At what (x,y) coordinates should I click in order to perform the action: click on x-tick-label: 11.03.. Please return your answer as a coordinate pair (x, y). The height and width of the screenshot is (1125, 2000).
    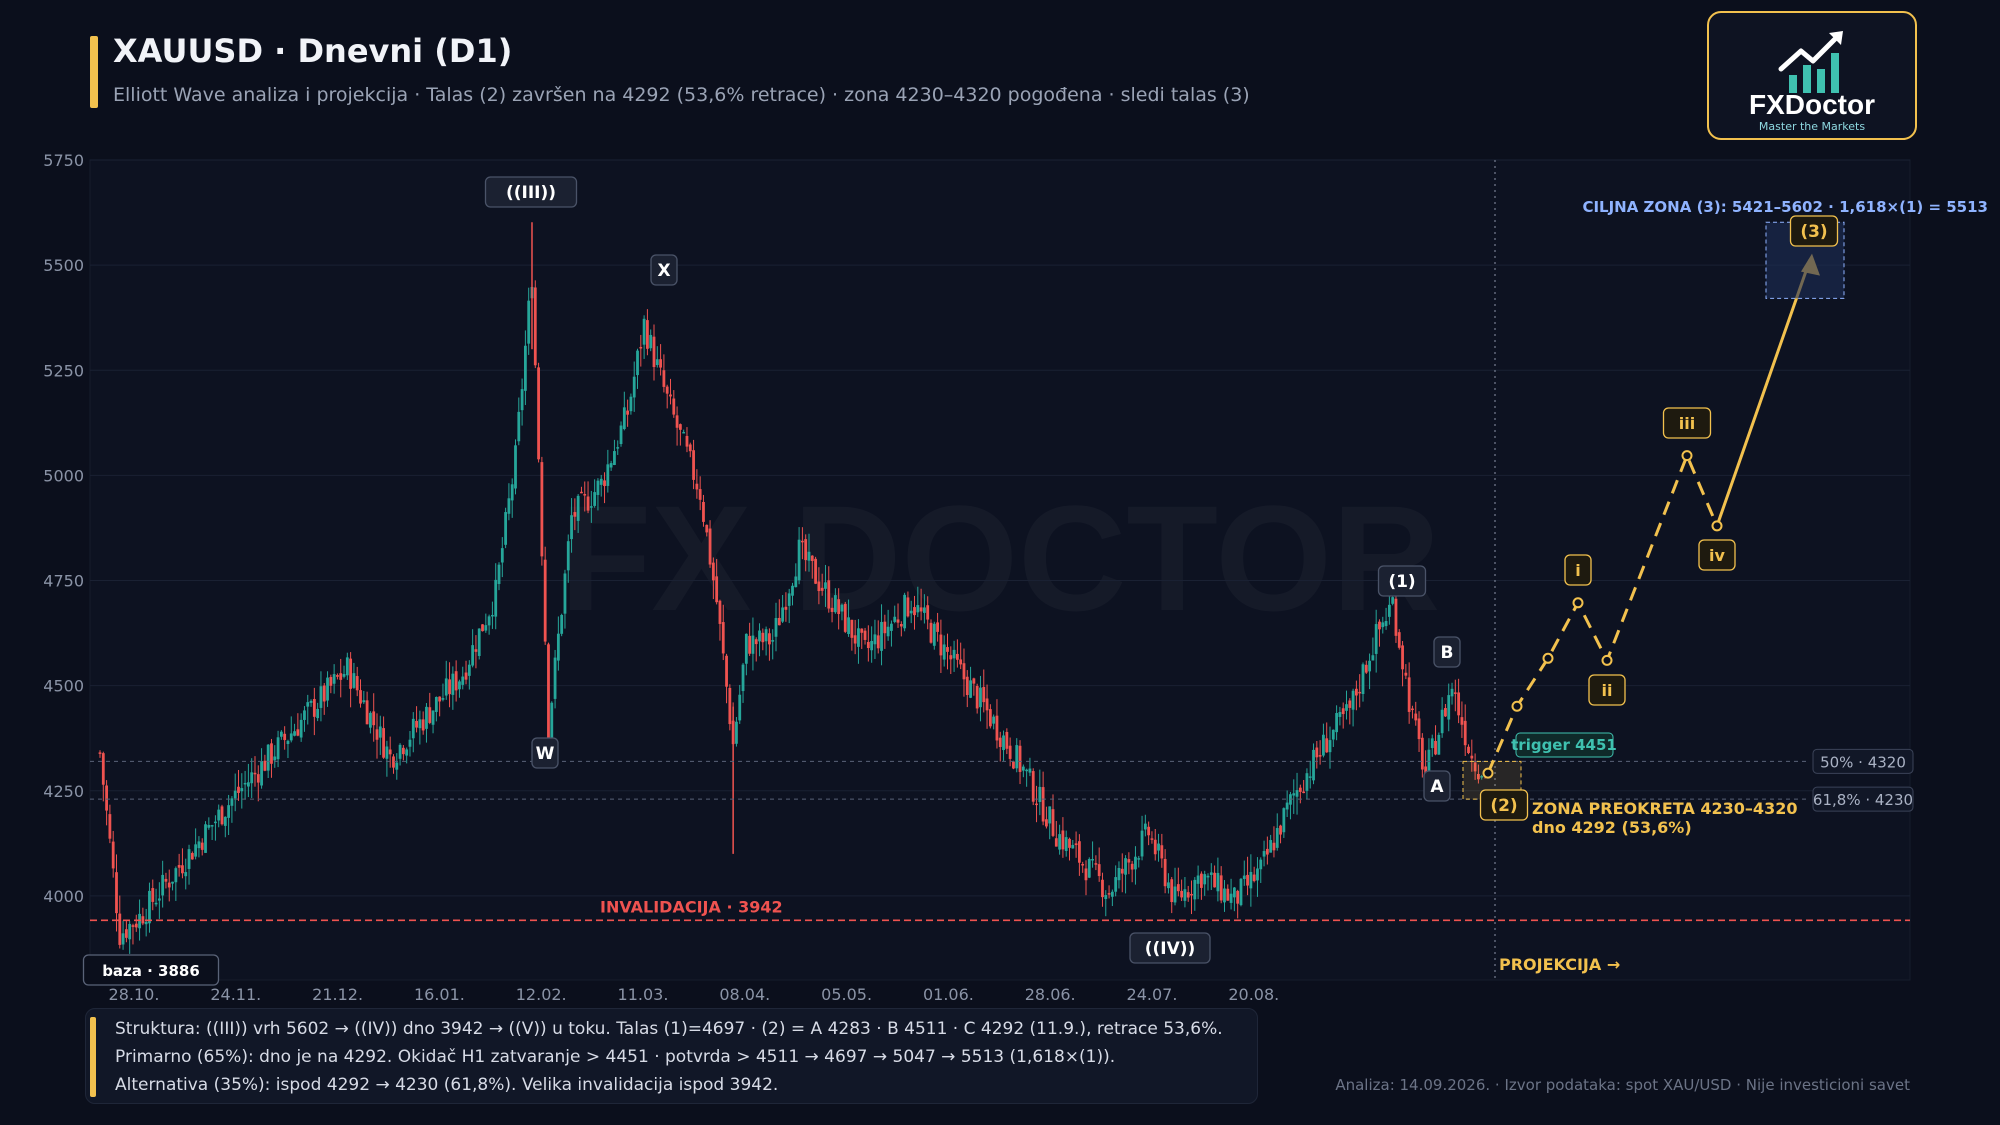
    Looking at the image, I should click on (643, 994).